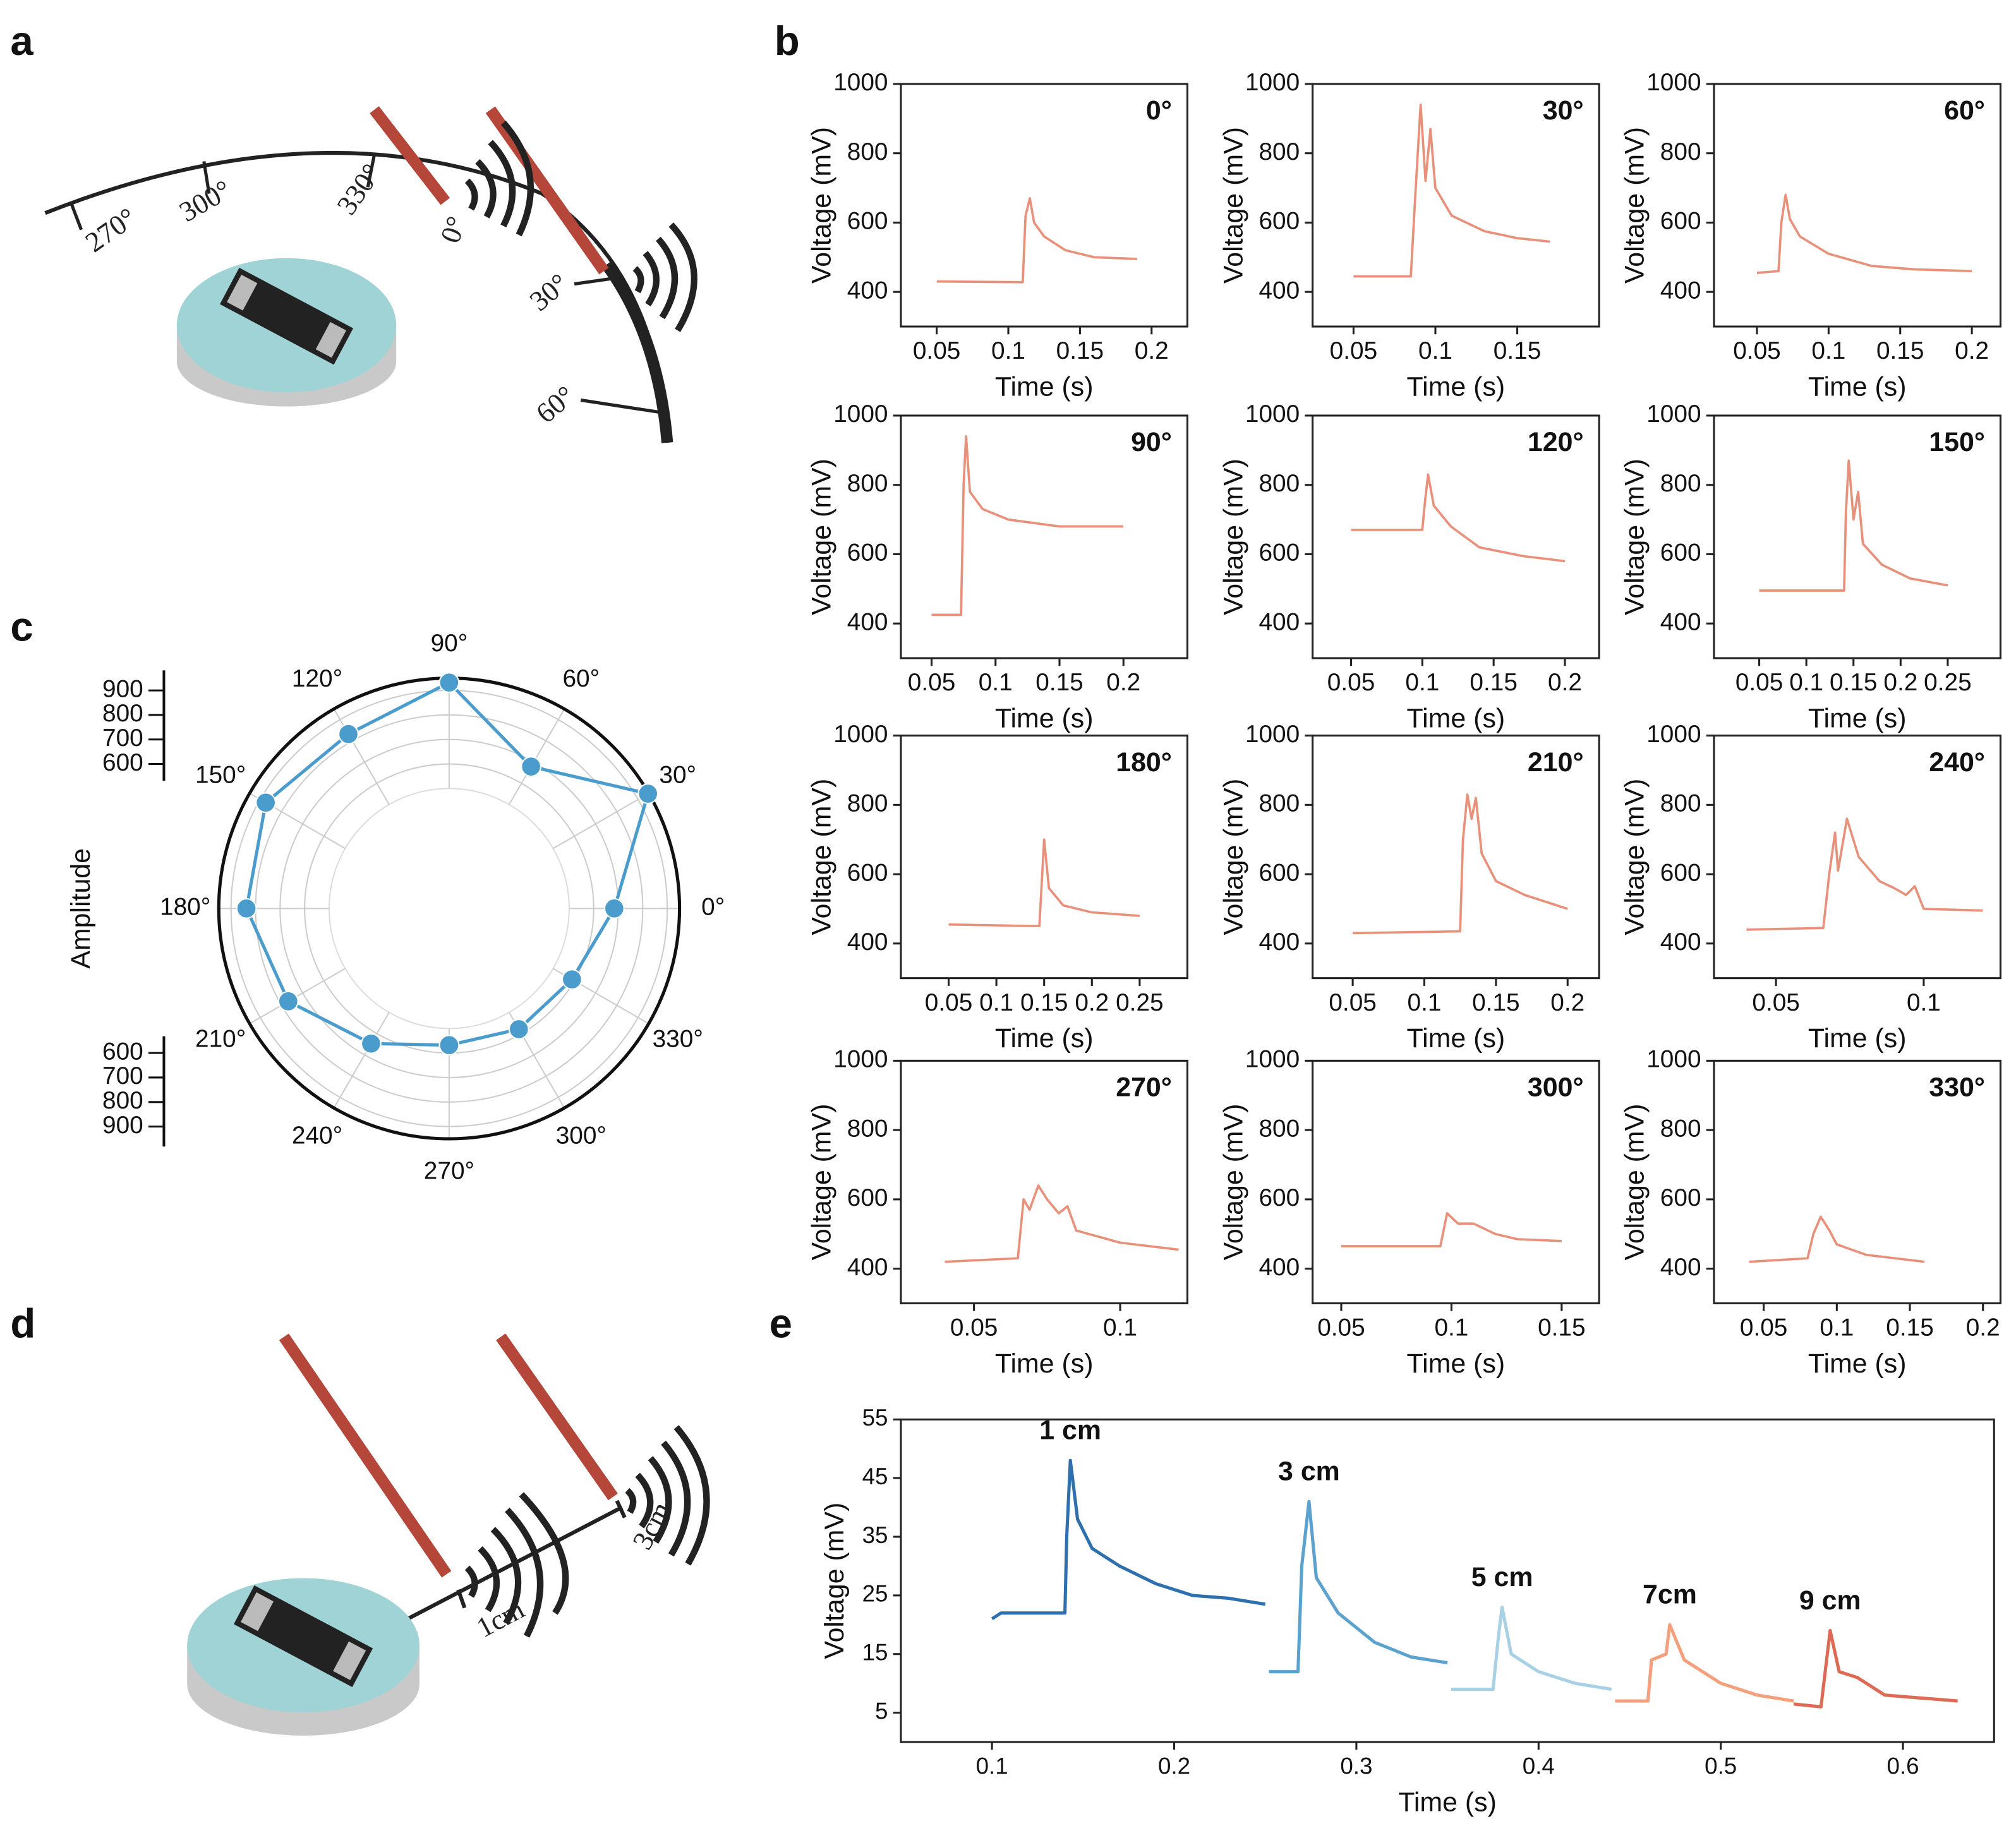  What do you see at coordinates (1144, 762) in the screenshot?
I see `angle-annotation: 180°` at bounding box center [1144, 762].